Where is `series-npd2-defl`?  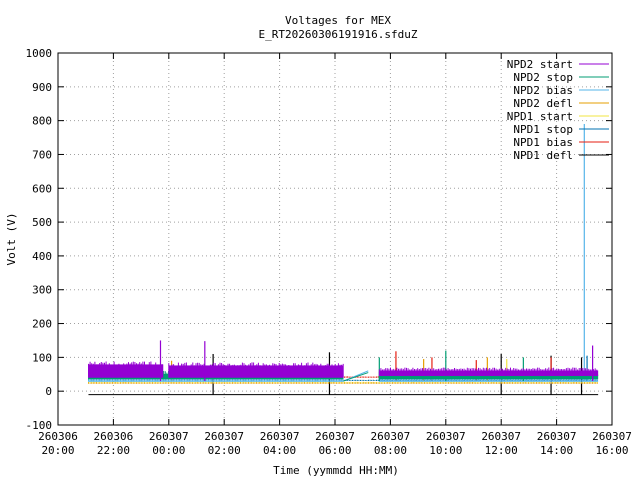
series-npd2-defl is located at coordinates (343, 370).